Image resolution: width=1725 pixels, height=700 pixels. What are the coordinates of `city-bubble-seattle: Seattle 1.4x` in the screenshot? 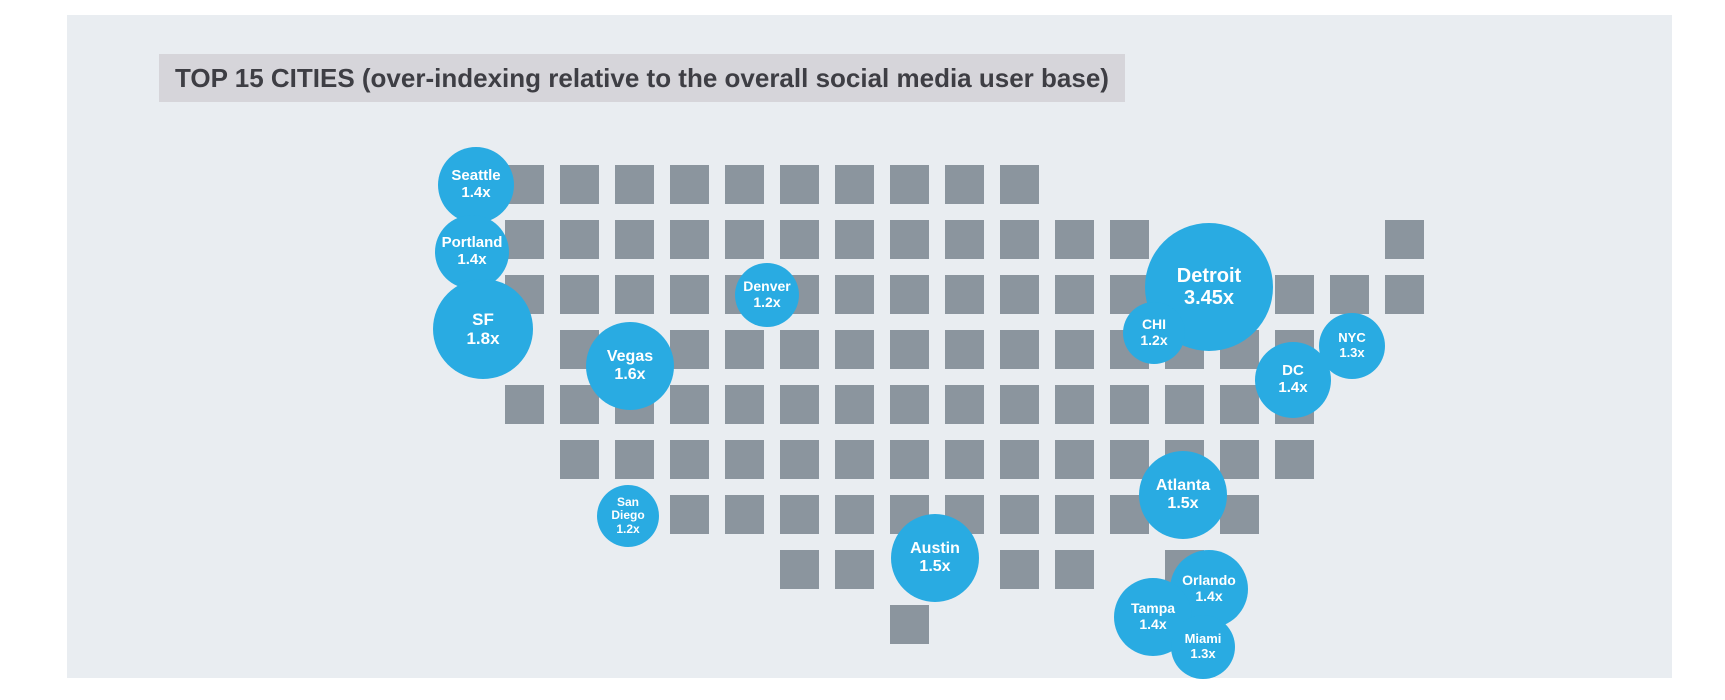 It's located at (476, 185).